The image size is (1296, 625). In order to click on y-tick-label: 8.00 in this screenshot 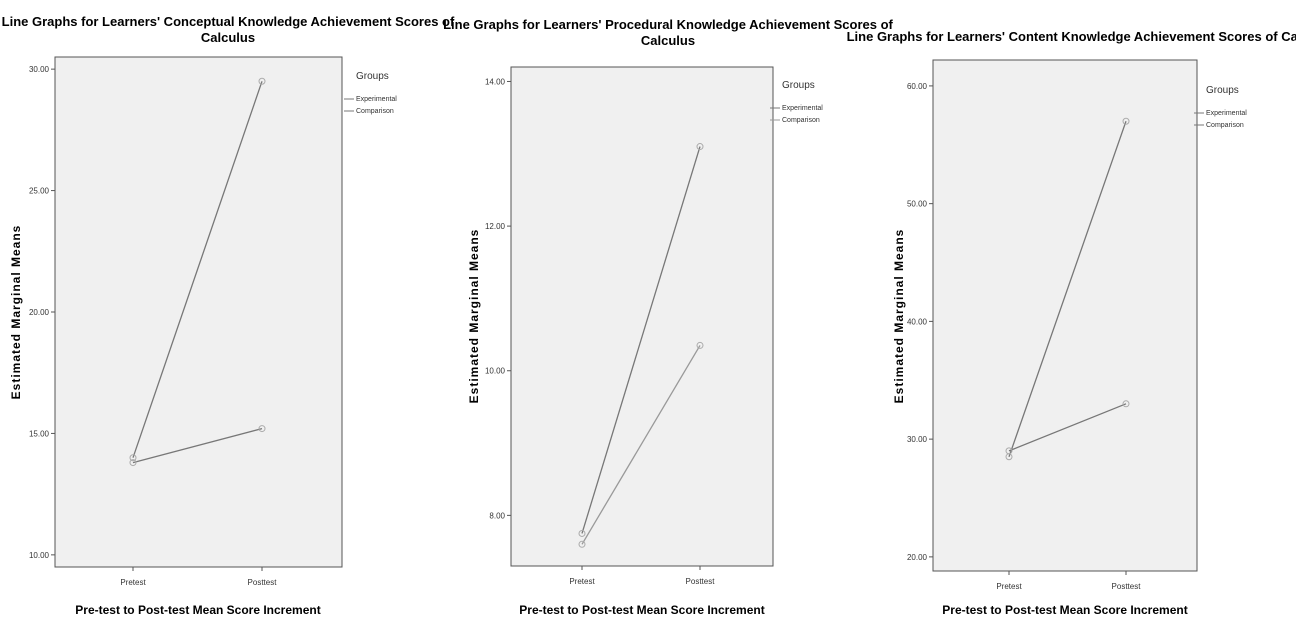, I will do `click(497, 515)`.